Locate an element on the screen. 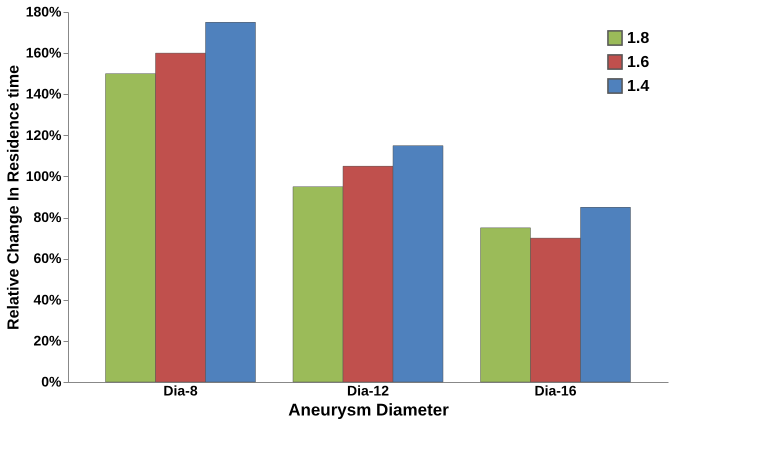  x-tick-label: Dia-16 is located at coordinates (555, 390).